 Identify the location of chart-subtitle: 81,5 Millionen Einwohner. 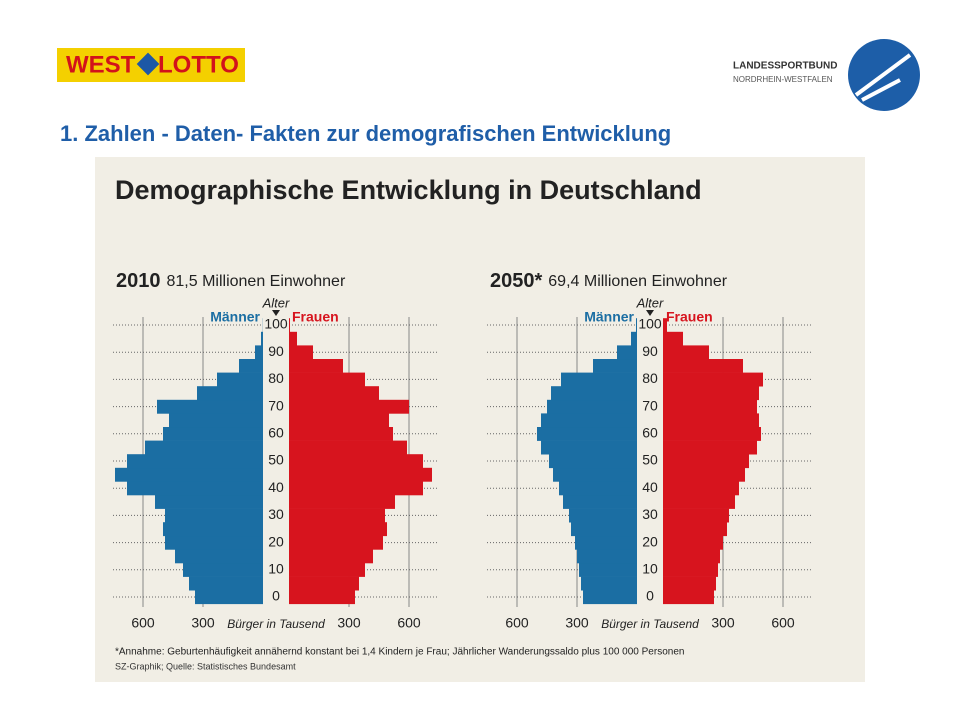
(256, 281).